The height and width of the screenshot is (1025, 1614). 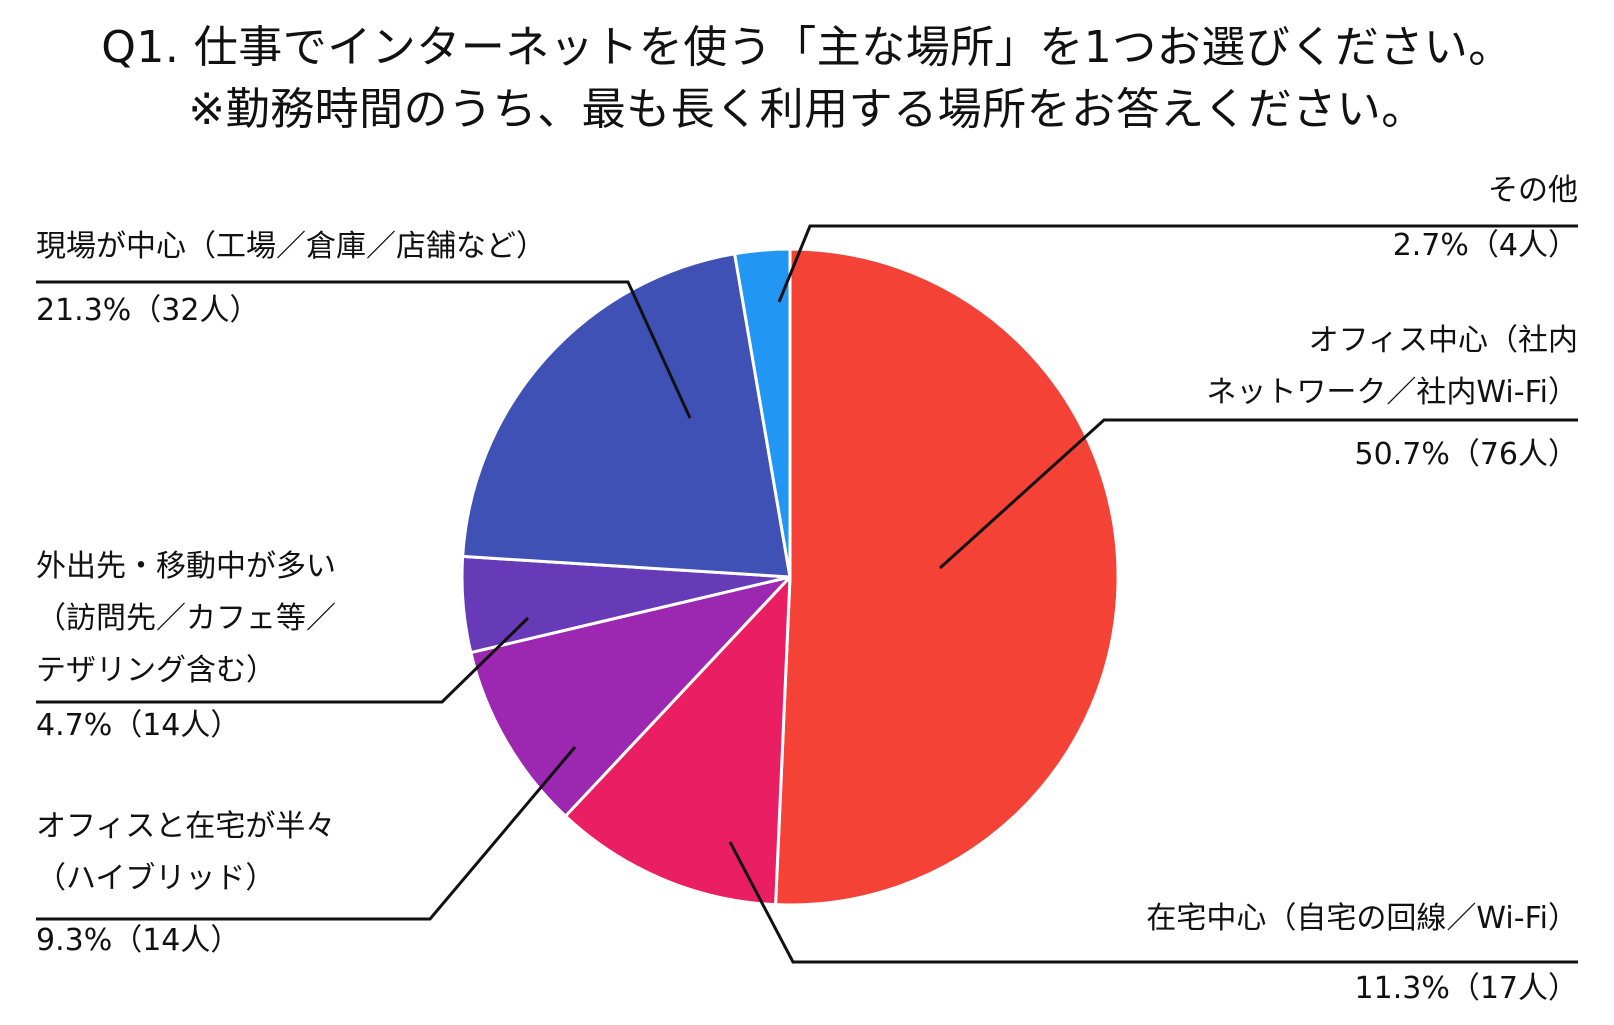 What do you see at coordinates (1466, 454) in the screenshot?
I see `slice-value-label-office: 50.7%（76人）` at bounding box center [1466, 454].